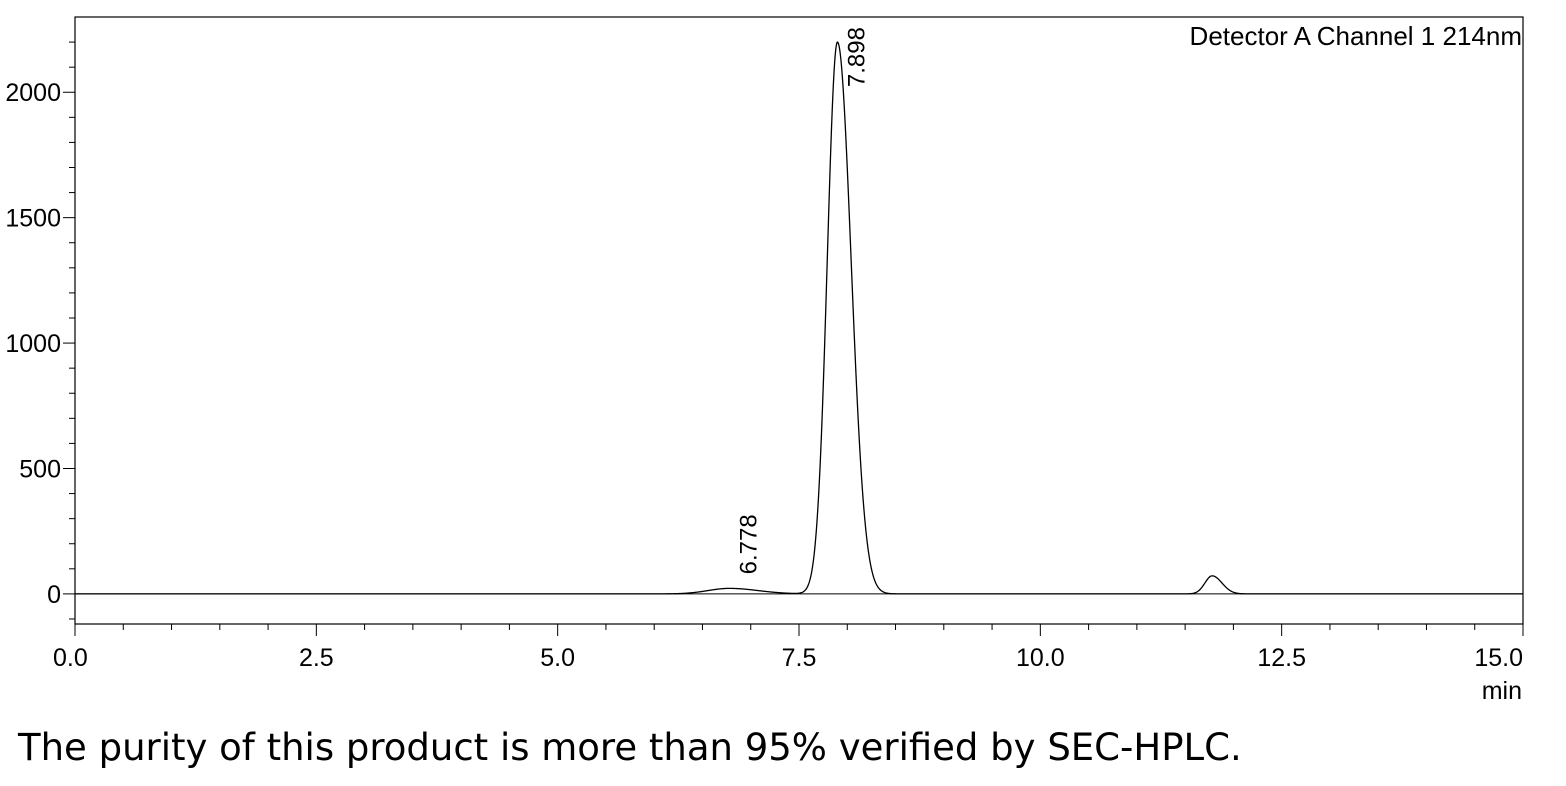 This screenshot has width=1566, height=786. What do you see at coordinates (40, 469) in the screenshot?
I see `y-tick-label: 500` at bounding box center [40, 469].